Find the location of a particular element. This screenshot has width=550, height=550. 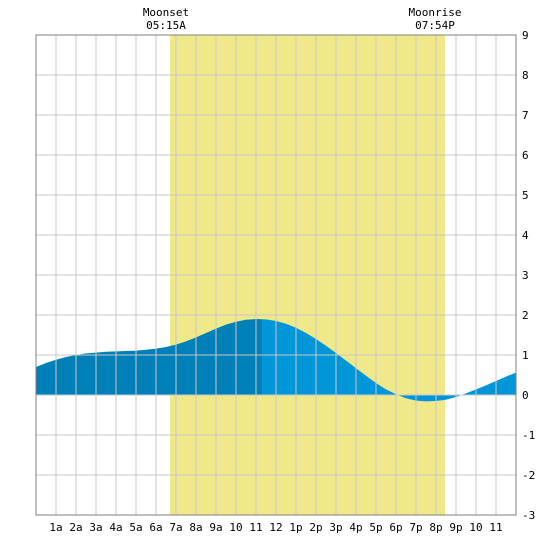

x-tick-label: 3p is located at coordinates (335, 527).